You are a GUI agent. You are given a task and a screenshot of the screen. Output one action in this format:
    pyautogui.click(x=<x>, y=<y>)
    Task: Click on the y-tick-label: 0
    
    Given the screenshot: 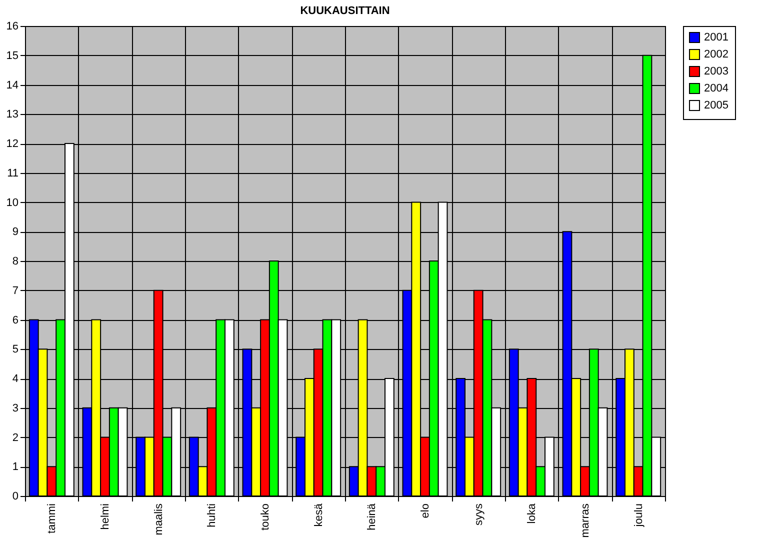 What is the action you would take?
    pyautogui.click(x=15, y=496)
    